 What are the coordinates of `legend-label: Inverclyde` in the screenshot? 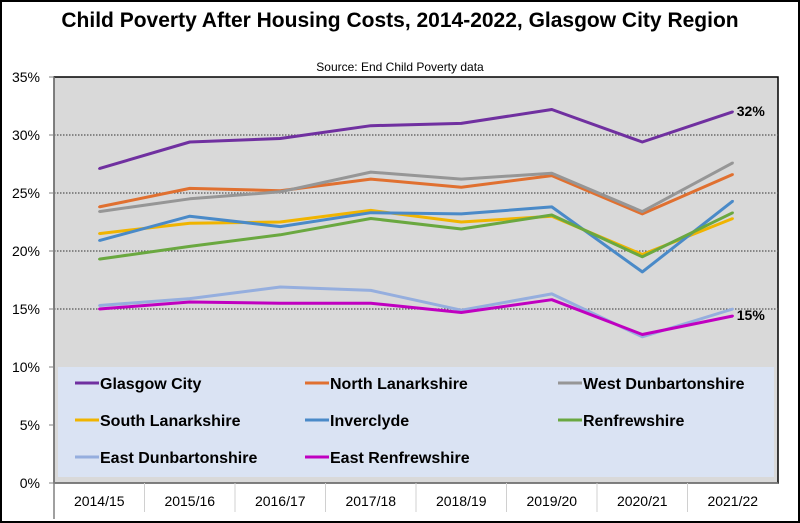 It's located at (369, 421).